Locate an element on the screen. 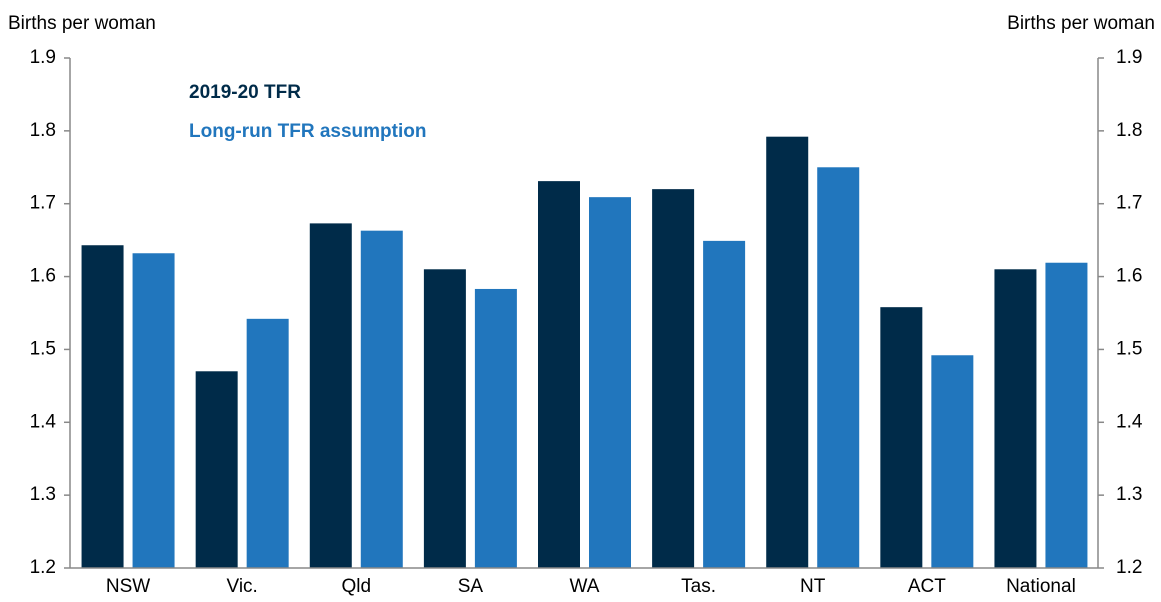  x-tick-label: Qld is located at coordinates (356, 586).